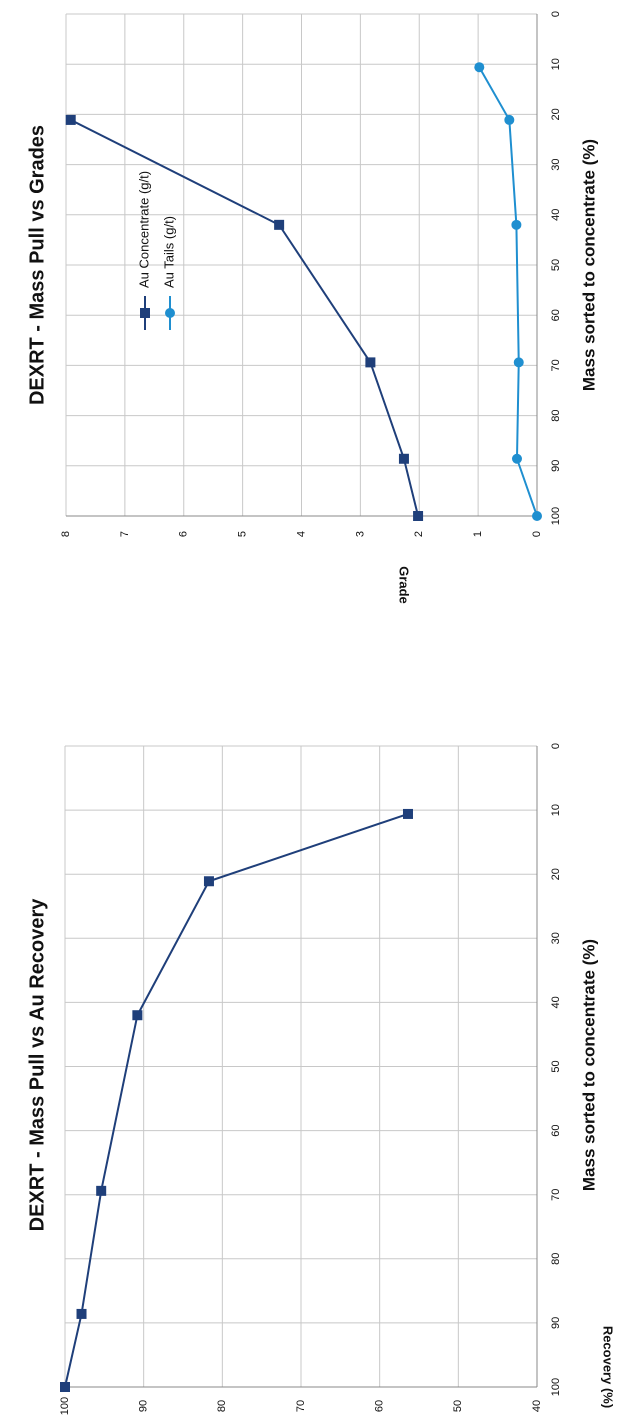  What do you see at coordinates (125, 534) in the screenshot?
I see `y-tick-label: 7` at bounding box center [125, 534].